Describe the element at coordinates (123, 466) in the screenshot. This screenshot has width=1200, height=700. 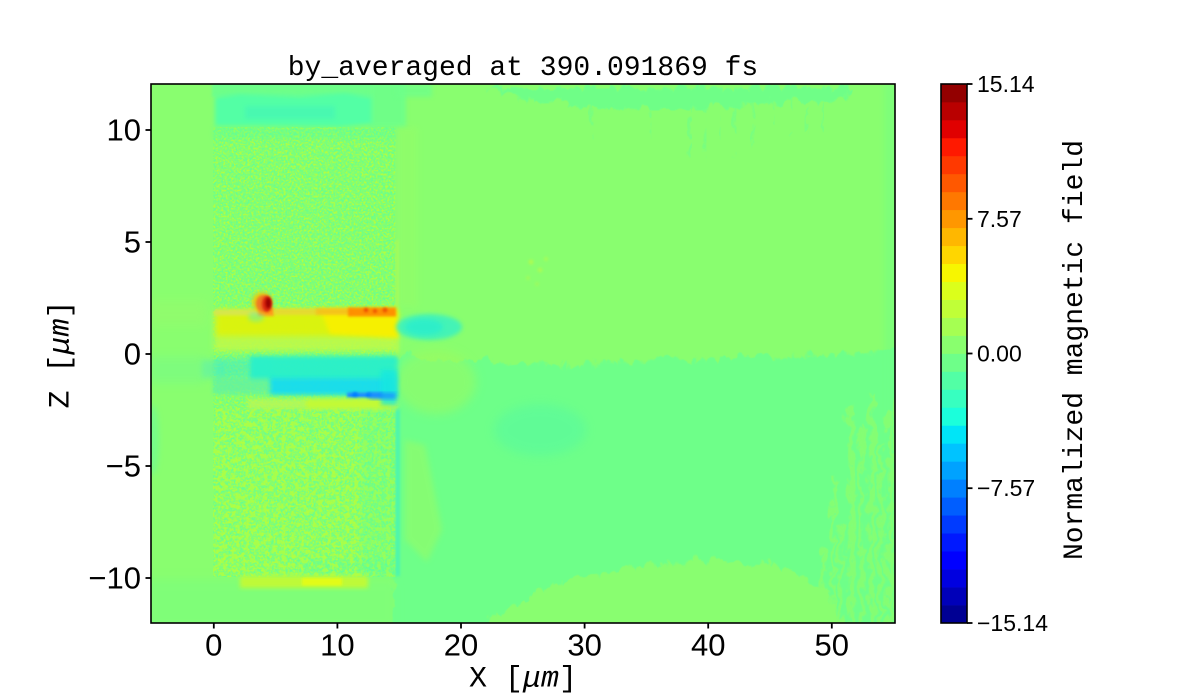
I see `svg-text: −5` at that location.